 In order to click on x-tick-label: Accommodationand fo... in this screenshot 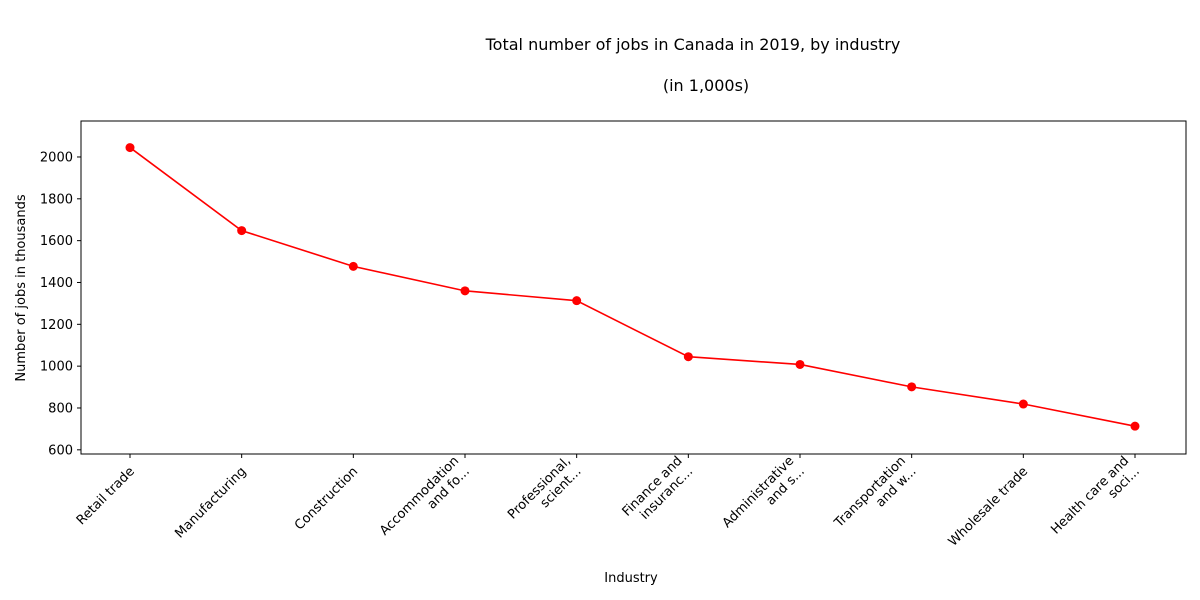, I will do `click(425, 502)`.